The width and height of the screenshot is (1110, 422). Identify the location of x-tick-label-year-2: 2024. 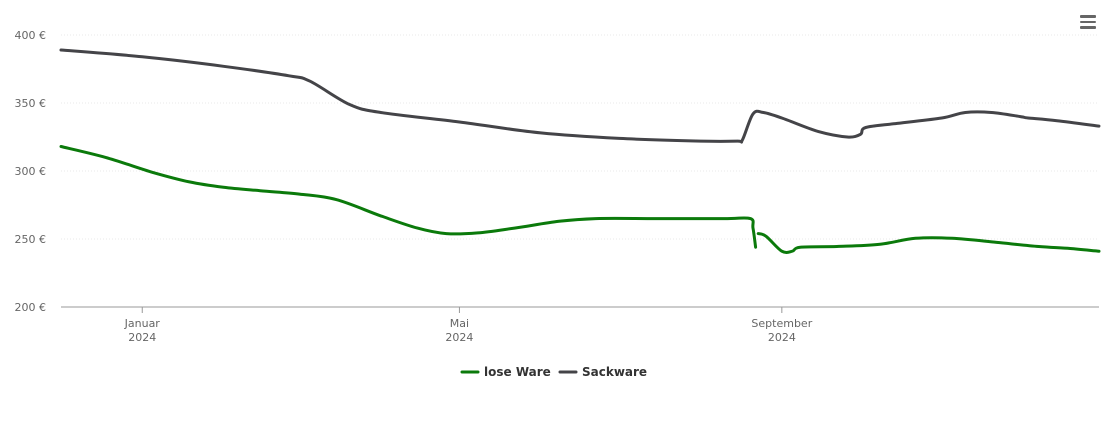
(782, 337).